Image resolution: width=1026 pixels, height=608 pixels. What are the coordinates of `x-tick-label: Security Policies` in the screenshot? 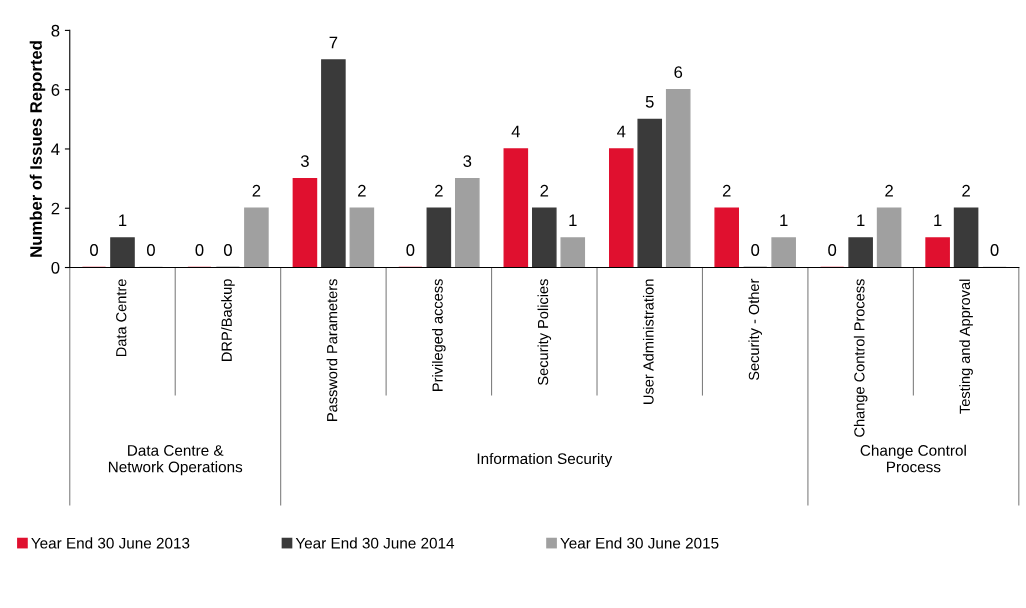 It's located at (544, 332).